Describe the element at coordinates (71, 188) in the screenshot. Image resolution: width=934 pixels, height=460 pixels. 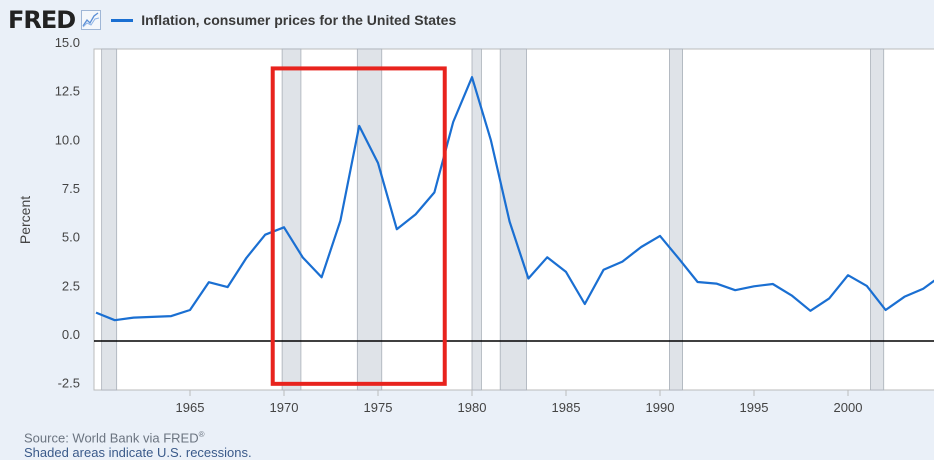
I see `y-tick-label: 7.5` at that location.